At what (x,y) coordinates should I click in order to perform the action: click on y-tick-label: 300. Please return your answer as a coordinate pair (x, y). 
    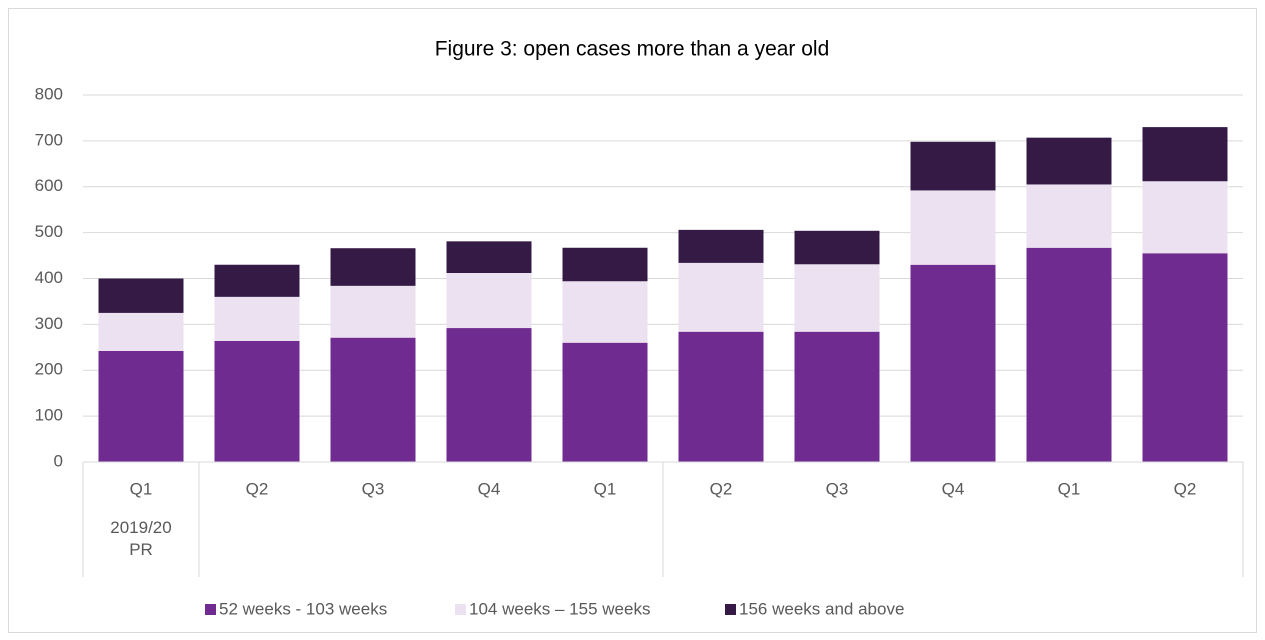
    Looking at the image, I should click on (49, 323).